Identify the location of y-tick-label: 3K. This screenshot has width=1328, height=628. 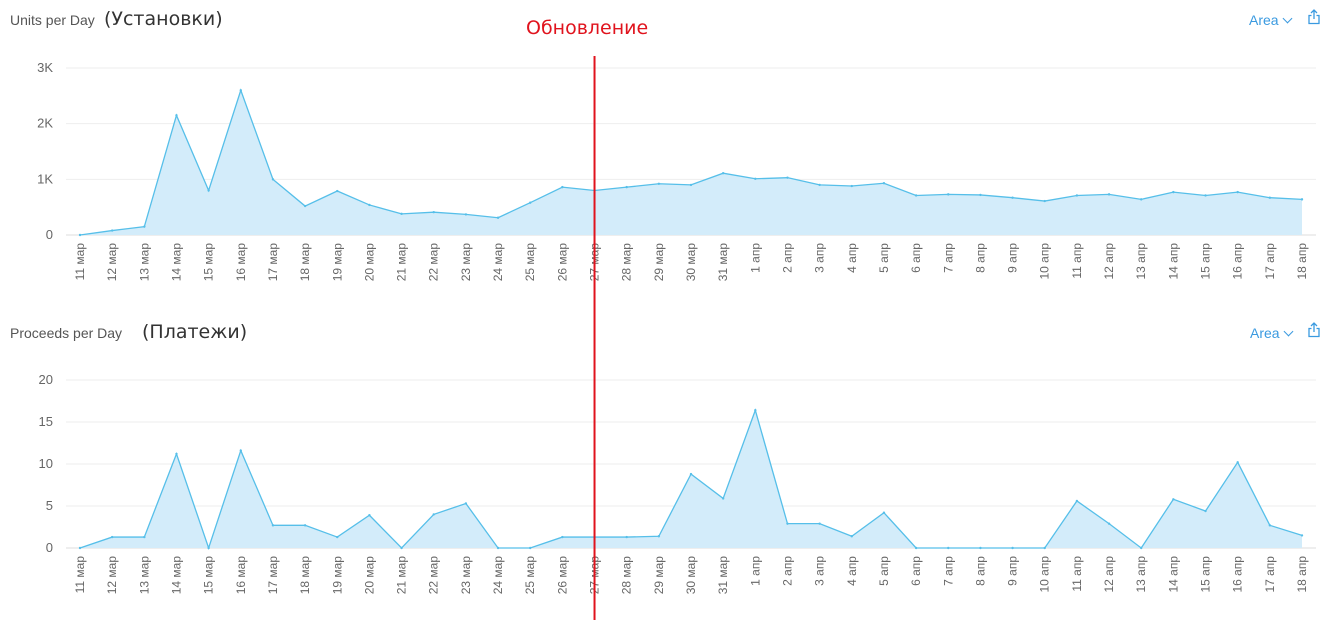
(45, 67).